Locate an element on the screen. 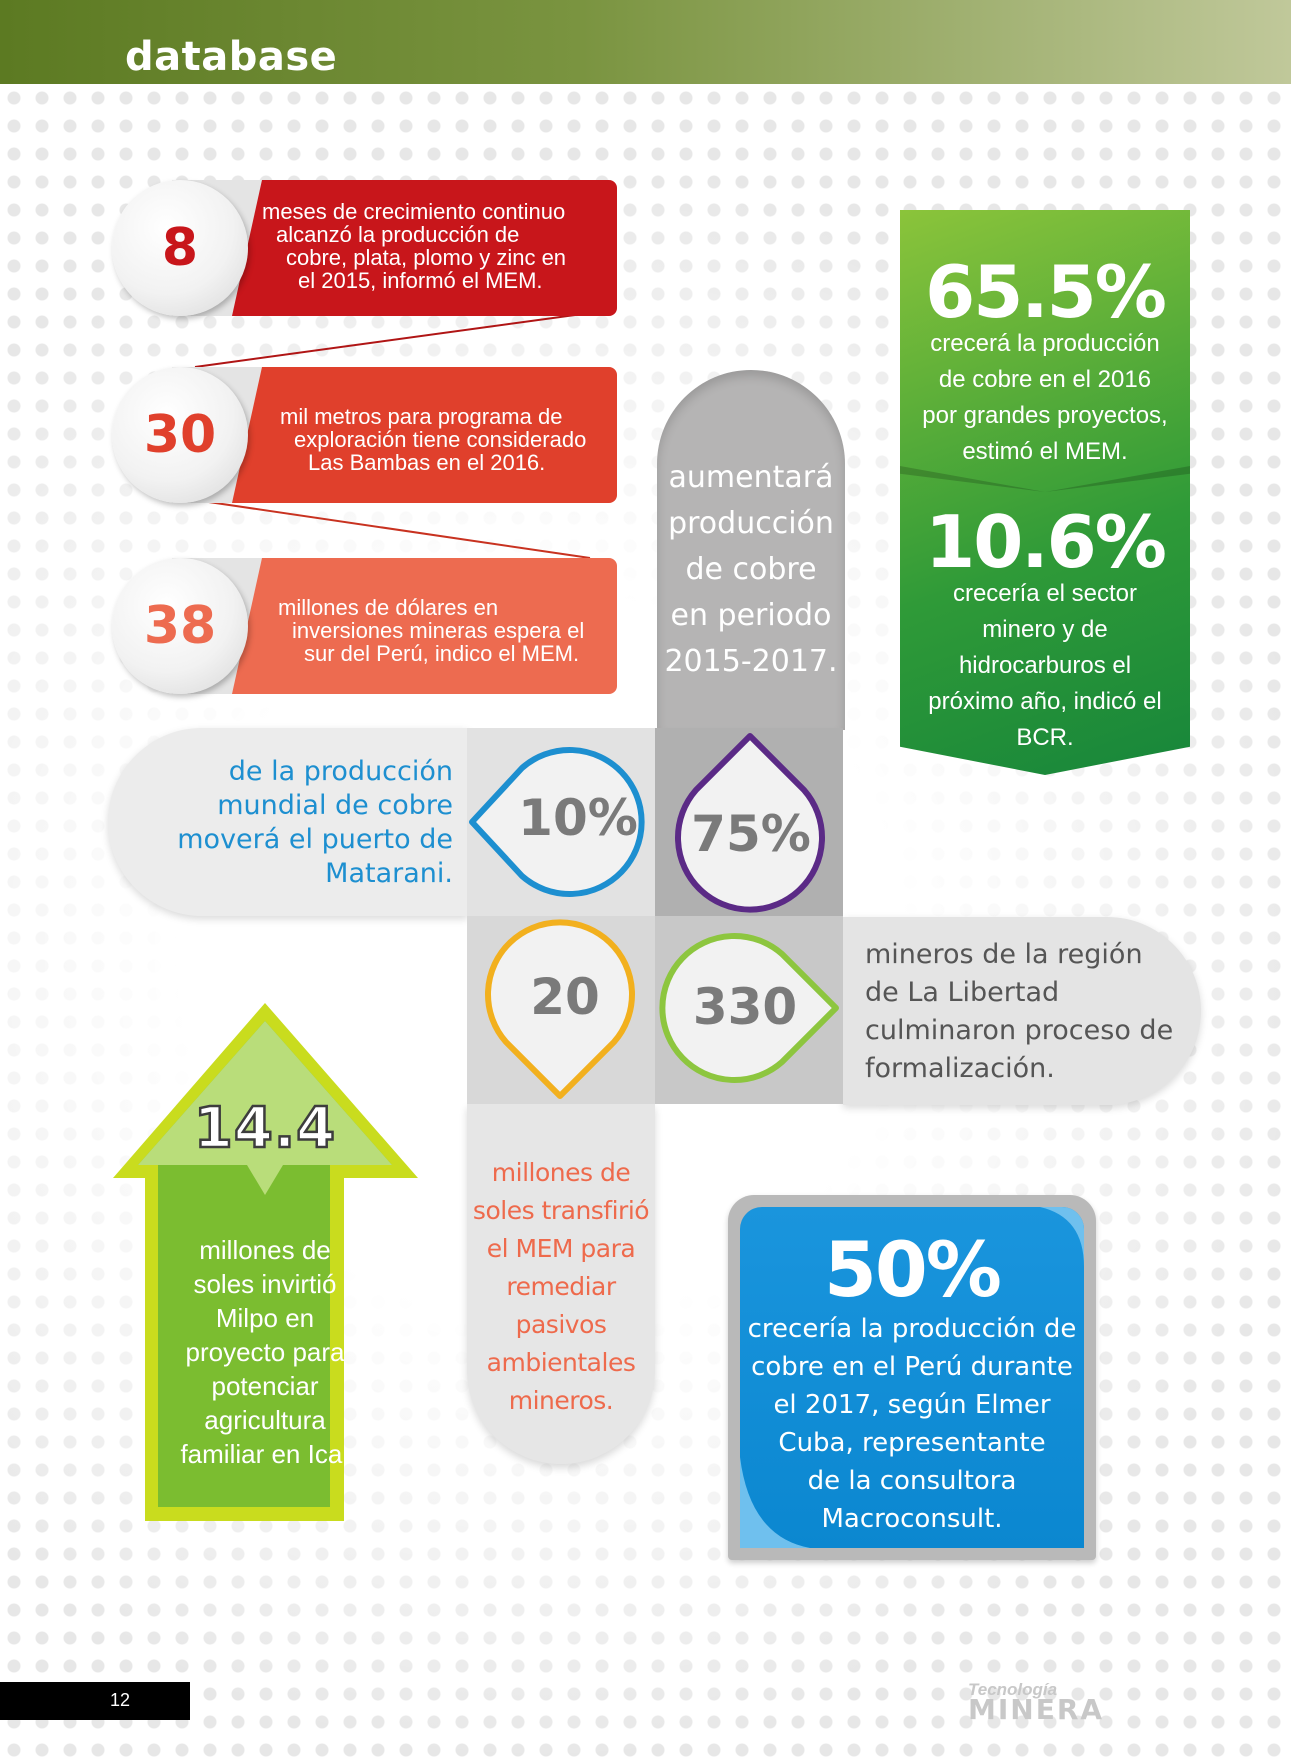 This screenshot has height=1763, width=1291. ribbon-number: 30 is located at coordinates (180, 435).